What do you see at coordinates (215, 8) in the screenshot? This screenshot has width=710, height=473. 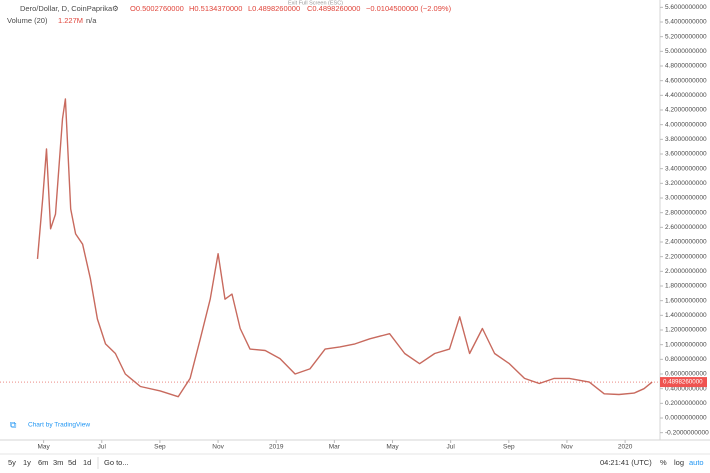 I see `high: H0.5134370000` at bounding box center [215, 8].